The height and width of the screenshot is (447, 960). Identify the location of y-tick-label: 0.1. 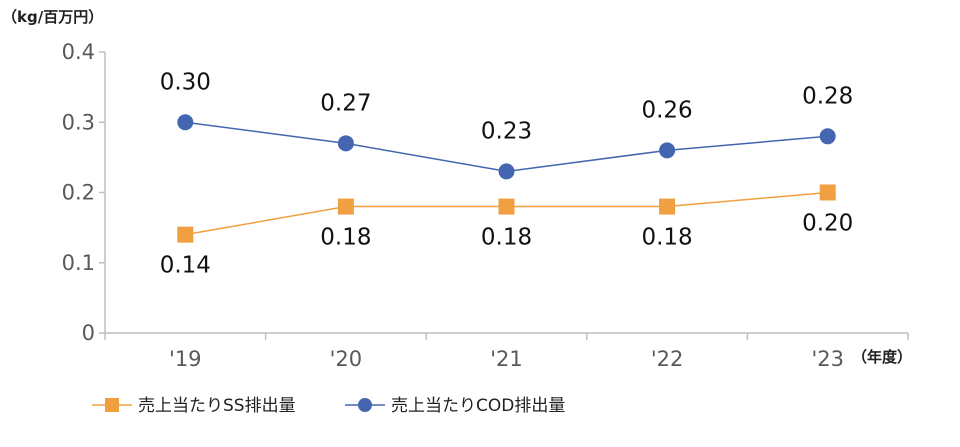
(78, 263).